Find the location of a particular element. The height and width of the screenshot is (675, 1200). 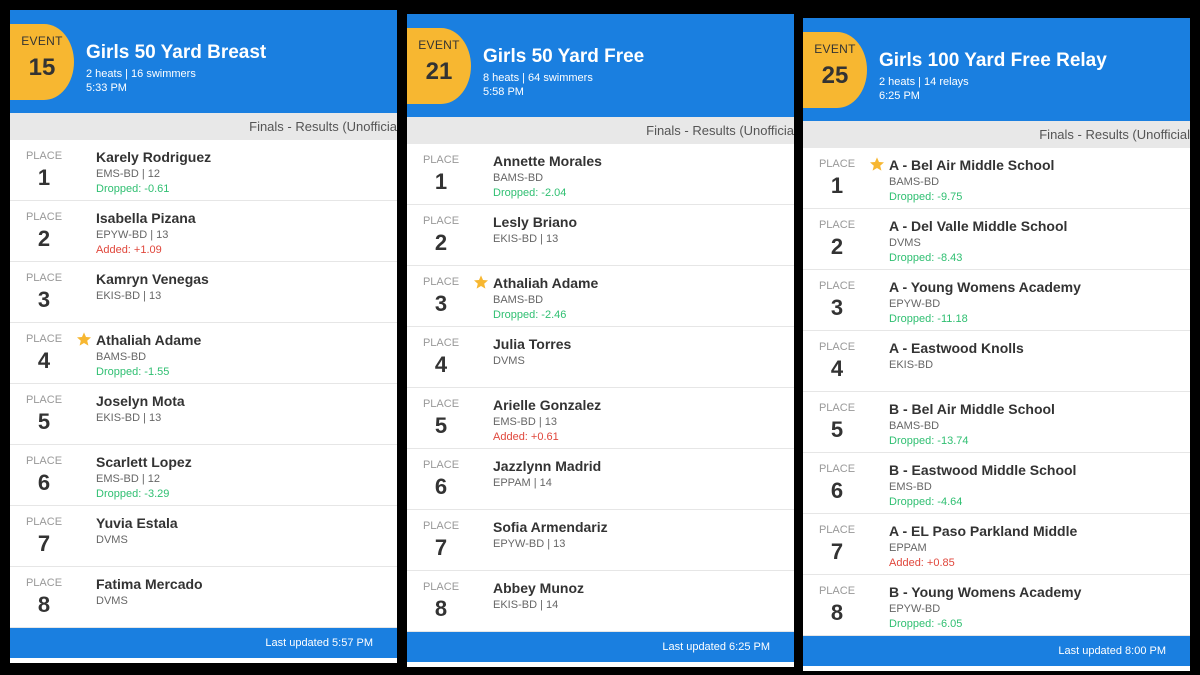

result-row: PLACE 6 Jazzlynn Madrid EPPAM | 14 is located at coordinates (600, 479).